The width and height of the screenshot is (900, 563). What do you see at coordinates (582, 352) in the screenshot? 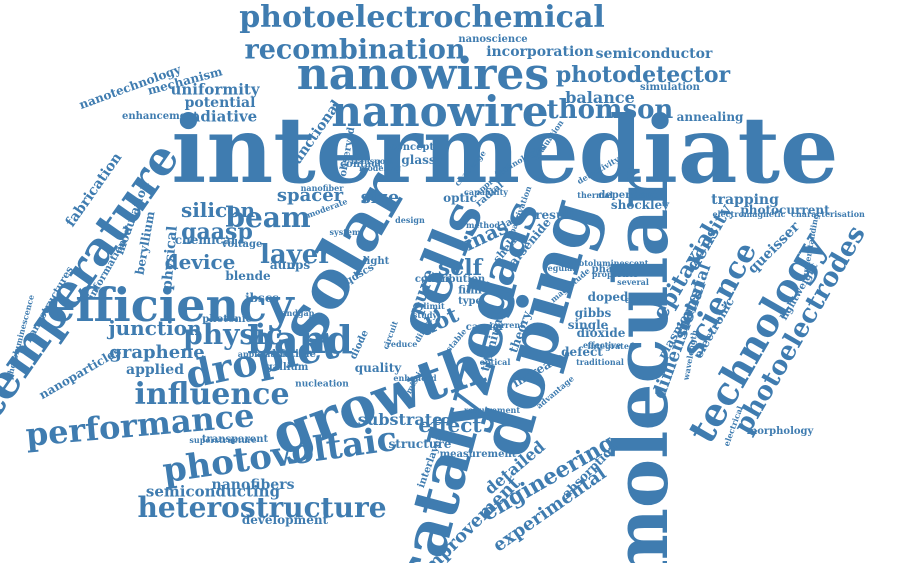
I see `word: defect` at bounding box center [582, 352].